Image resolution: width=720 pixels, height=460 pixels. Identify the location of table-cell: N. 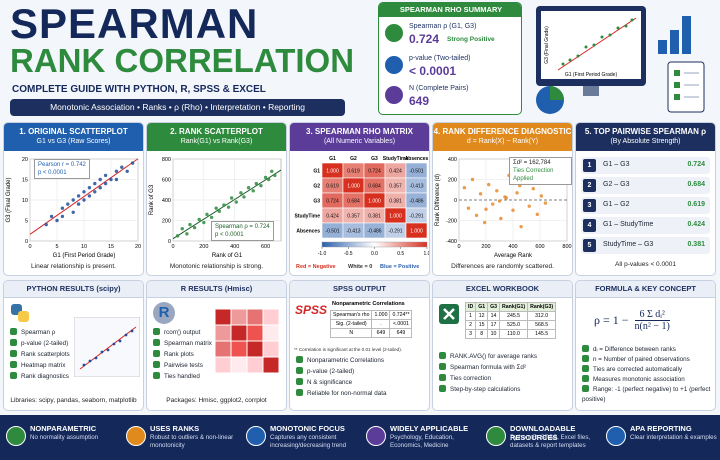
(351, 333).